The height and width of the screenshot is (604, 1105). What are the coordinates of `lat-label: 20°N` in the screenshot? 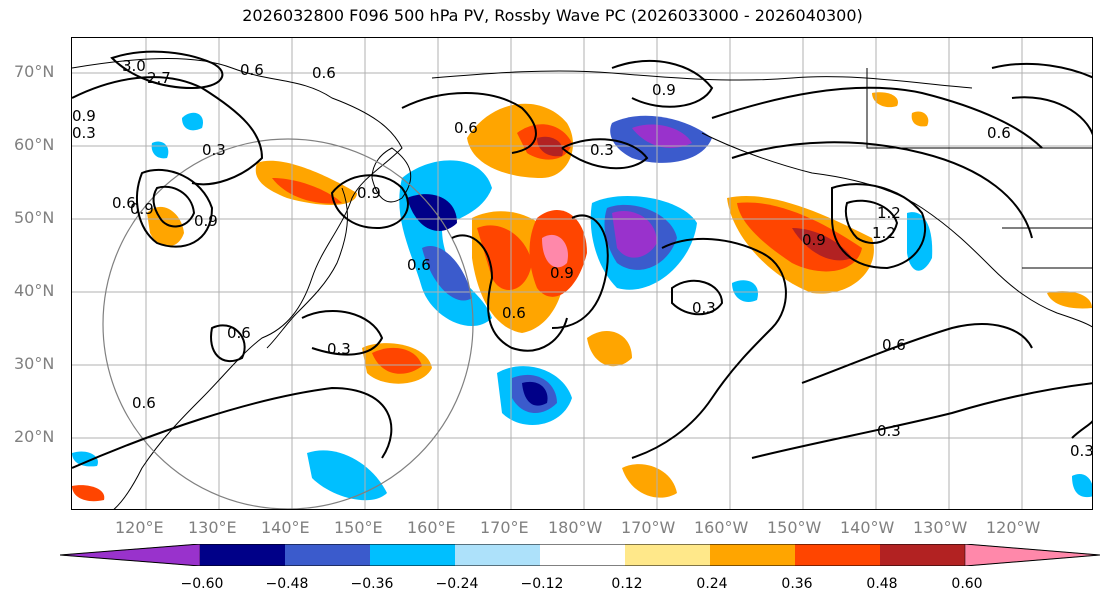 It's located at (34, 436).